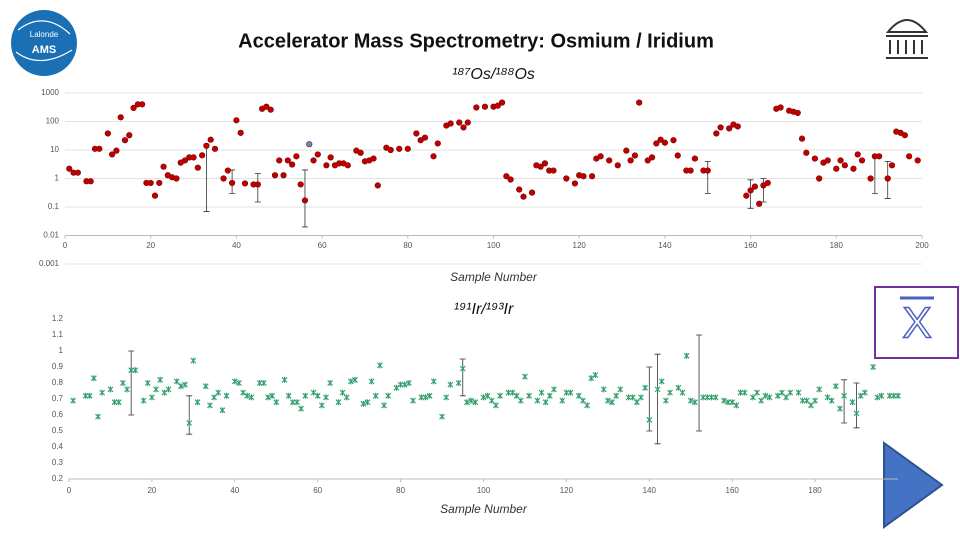 This screenshot has width=960, height=545. I want to click on play-button, so click(913, 485).